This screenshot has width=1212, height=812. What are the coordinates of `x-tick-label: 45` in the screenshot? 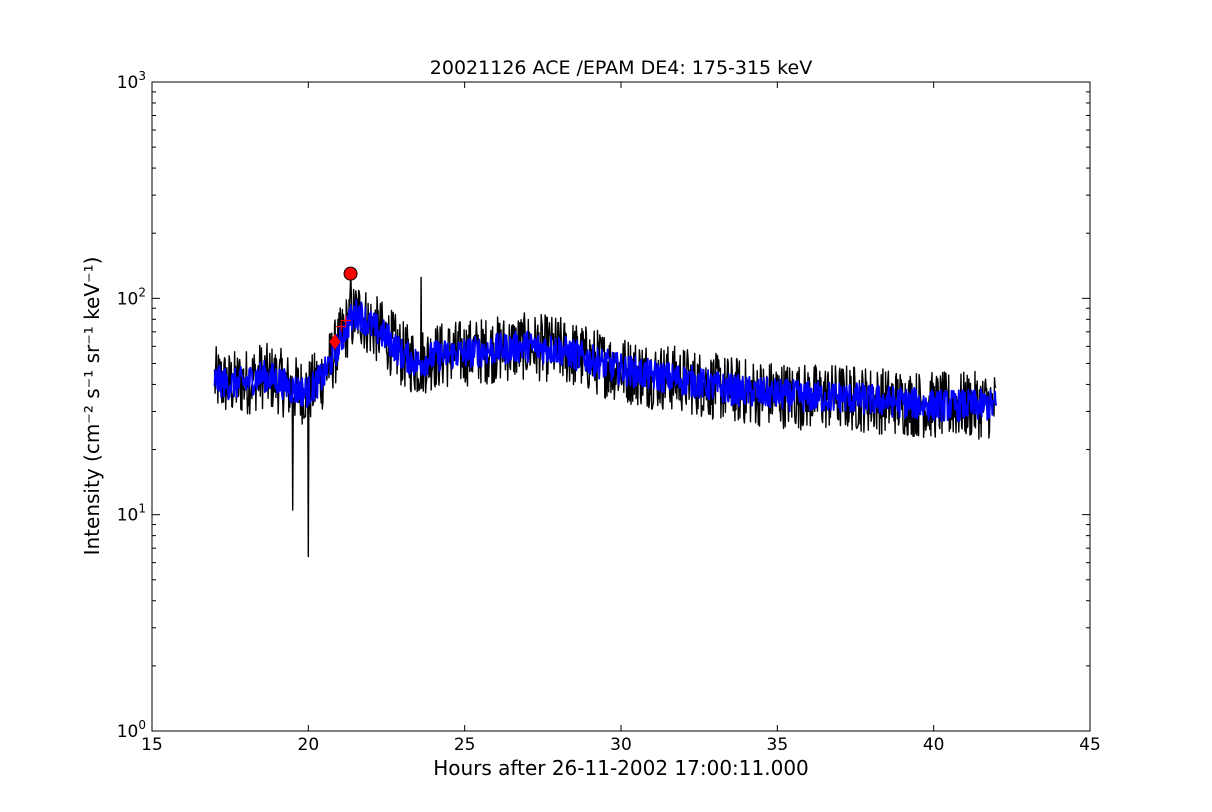 It's located at (1090, 745).